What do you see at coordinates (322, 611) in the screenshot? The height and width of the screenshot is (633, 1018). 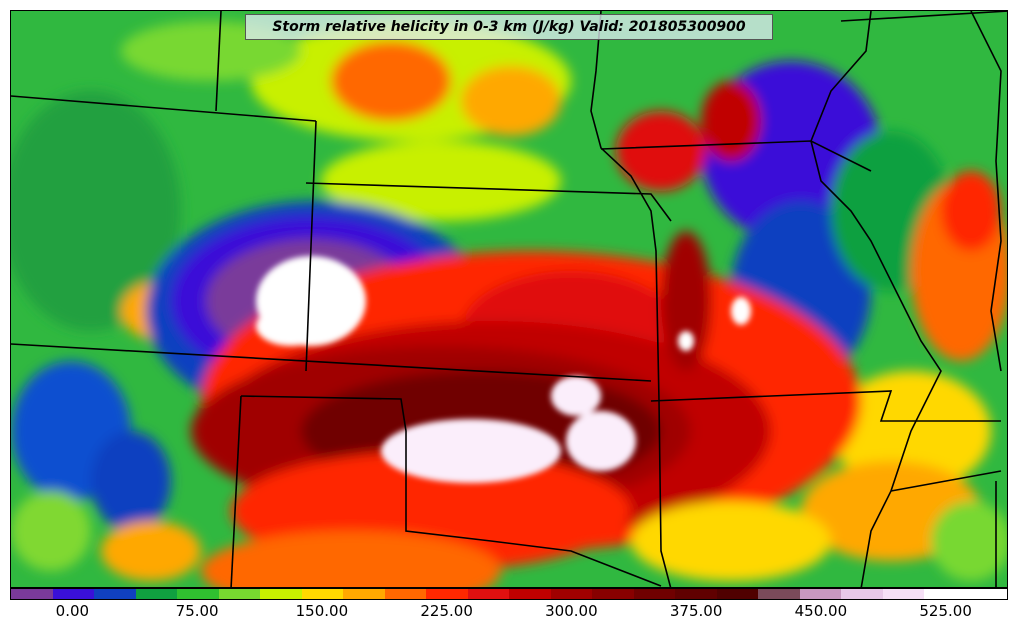 I see `colorbar-tick-label: 150.00` at bounding box center [322, 611].